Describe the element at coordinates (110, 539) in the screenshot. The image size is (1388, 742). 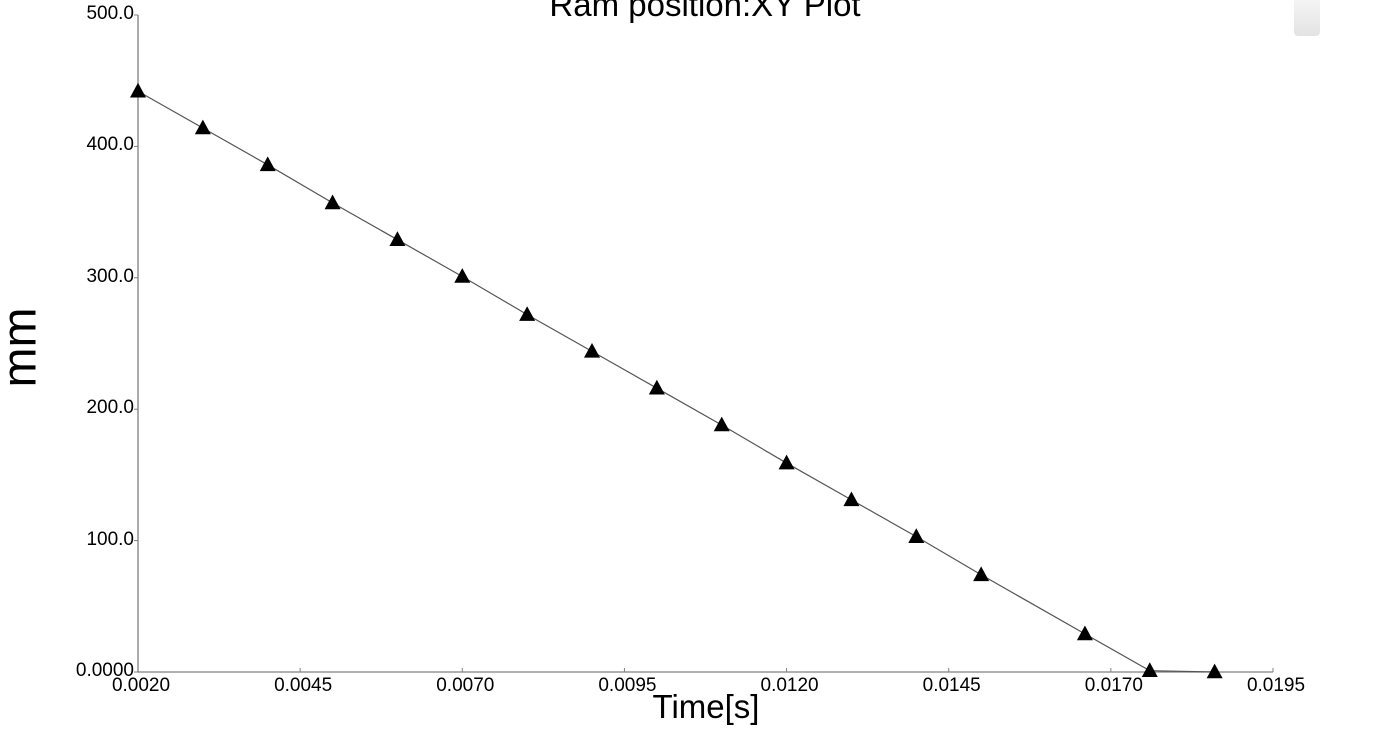
I see `y-tick-label: 100.0` at that location.